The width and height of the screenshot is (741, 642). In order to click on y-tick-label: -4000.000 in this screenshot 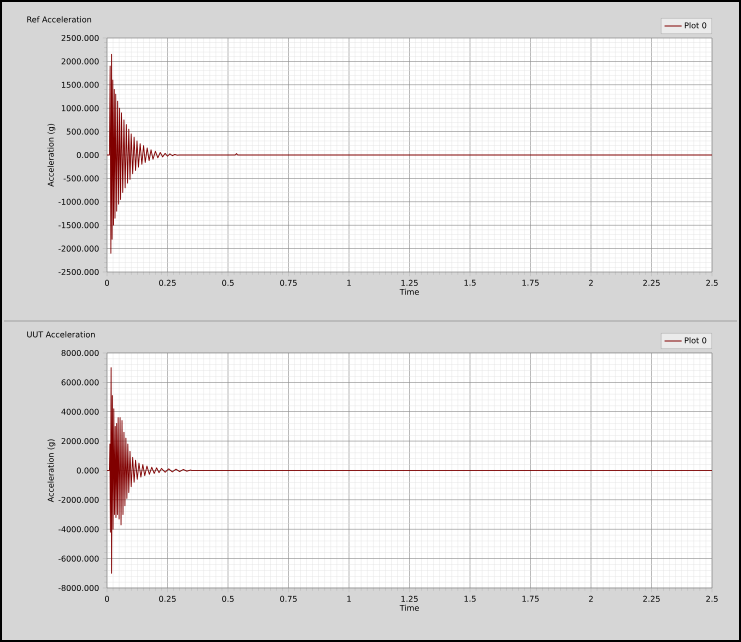, I will do `click(78, 529)`.